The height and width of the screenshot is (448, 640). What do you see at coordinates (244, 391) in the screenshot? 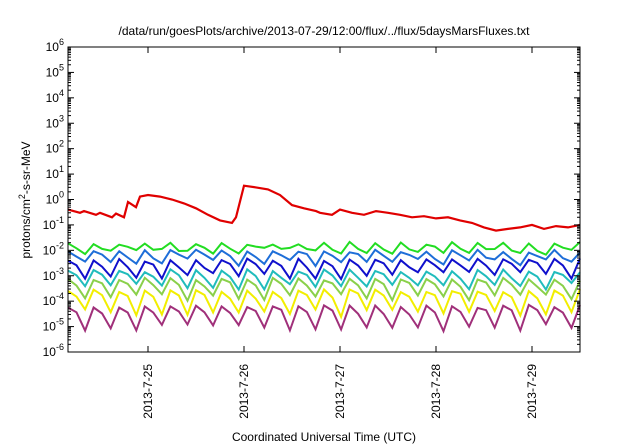
I see `x-tick-label: 2013-7-26` at bounding box center [244, 391].